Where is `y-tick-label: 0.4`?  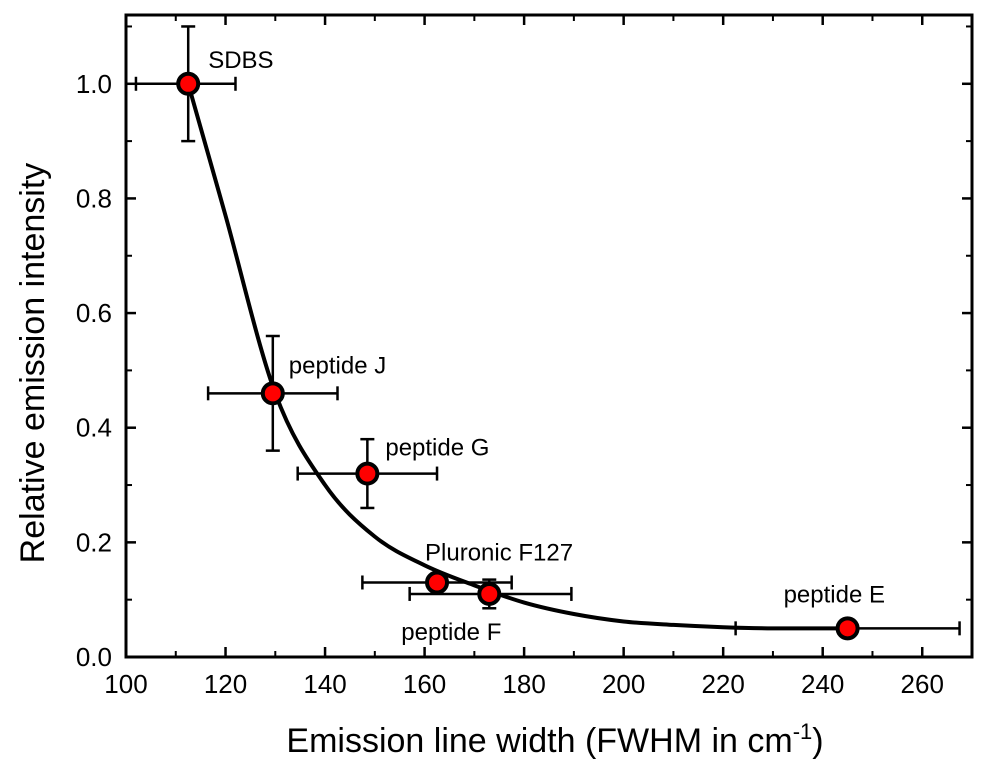 y-tick-label: 0.4 is located at coordinates (94, 428).